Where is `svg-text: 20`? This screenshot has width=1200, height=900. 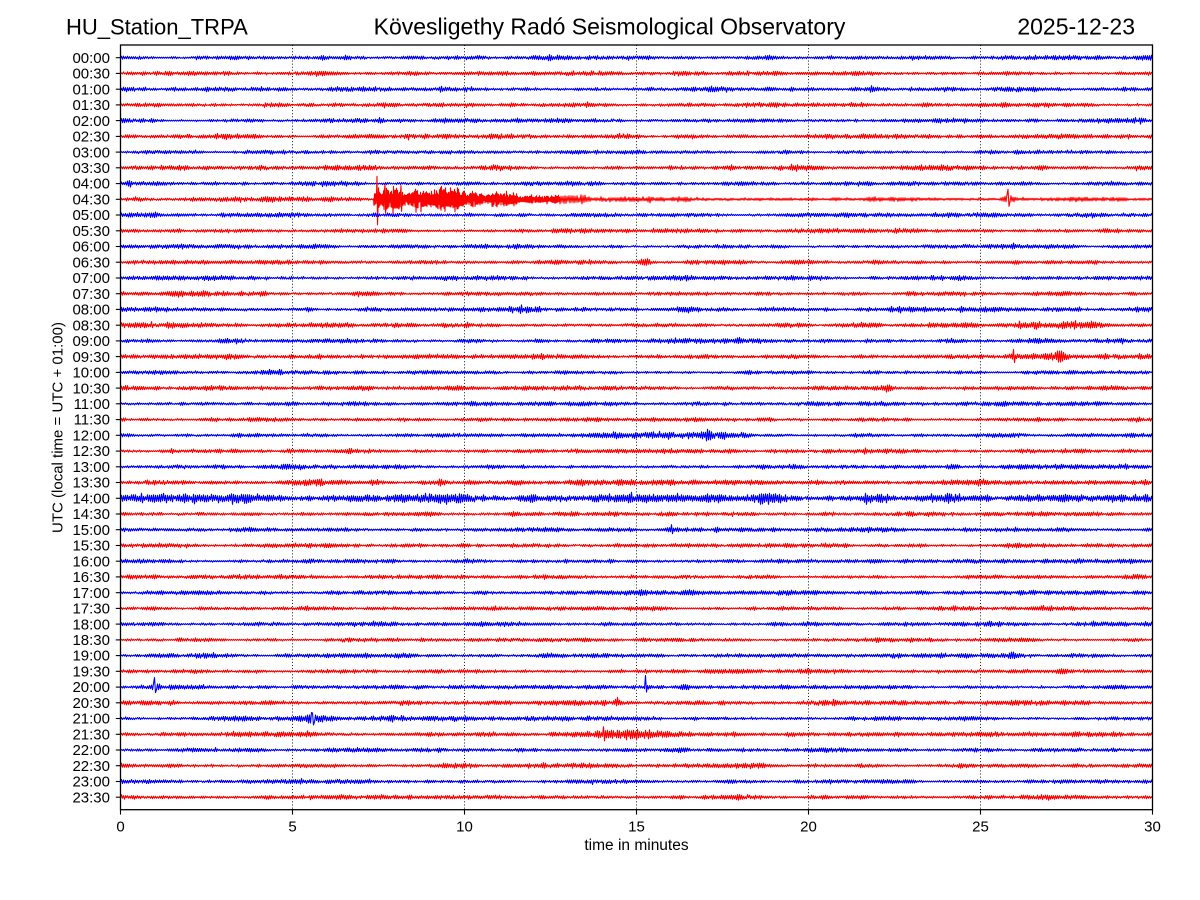
svg-text: 20 is located at coordinates (808, 827).